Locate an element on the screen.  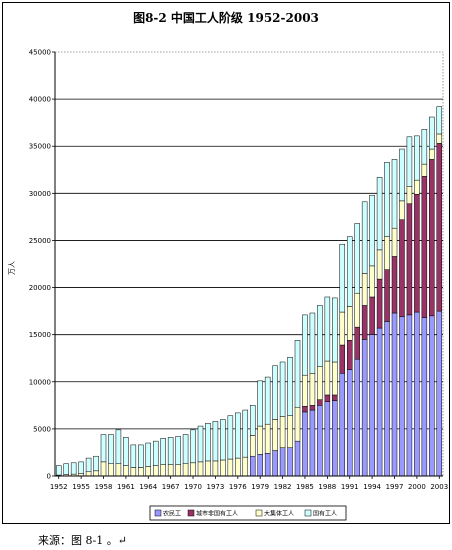
legend-box is located at coordinates (248, 513).